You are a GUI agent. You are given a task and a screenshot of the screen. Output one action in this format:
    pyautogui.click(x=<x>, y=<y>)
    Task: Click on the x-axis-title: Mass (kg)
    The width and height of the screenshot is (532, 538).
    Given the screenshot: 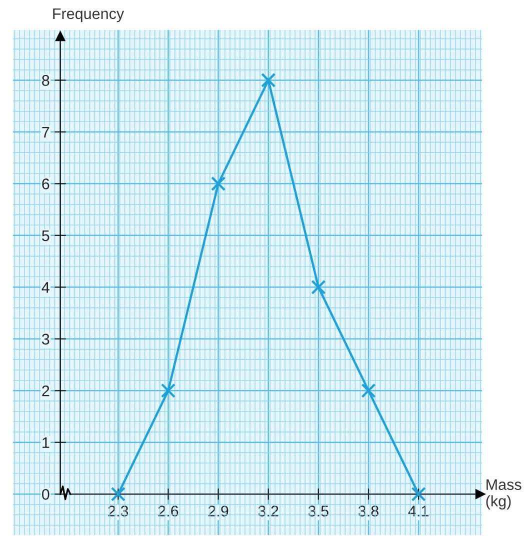 What is the action you would take?
    pyautogui.click(x=504, y=494)
    